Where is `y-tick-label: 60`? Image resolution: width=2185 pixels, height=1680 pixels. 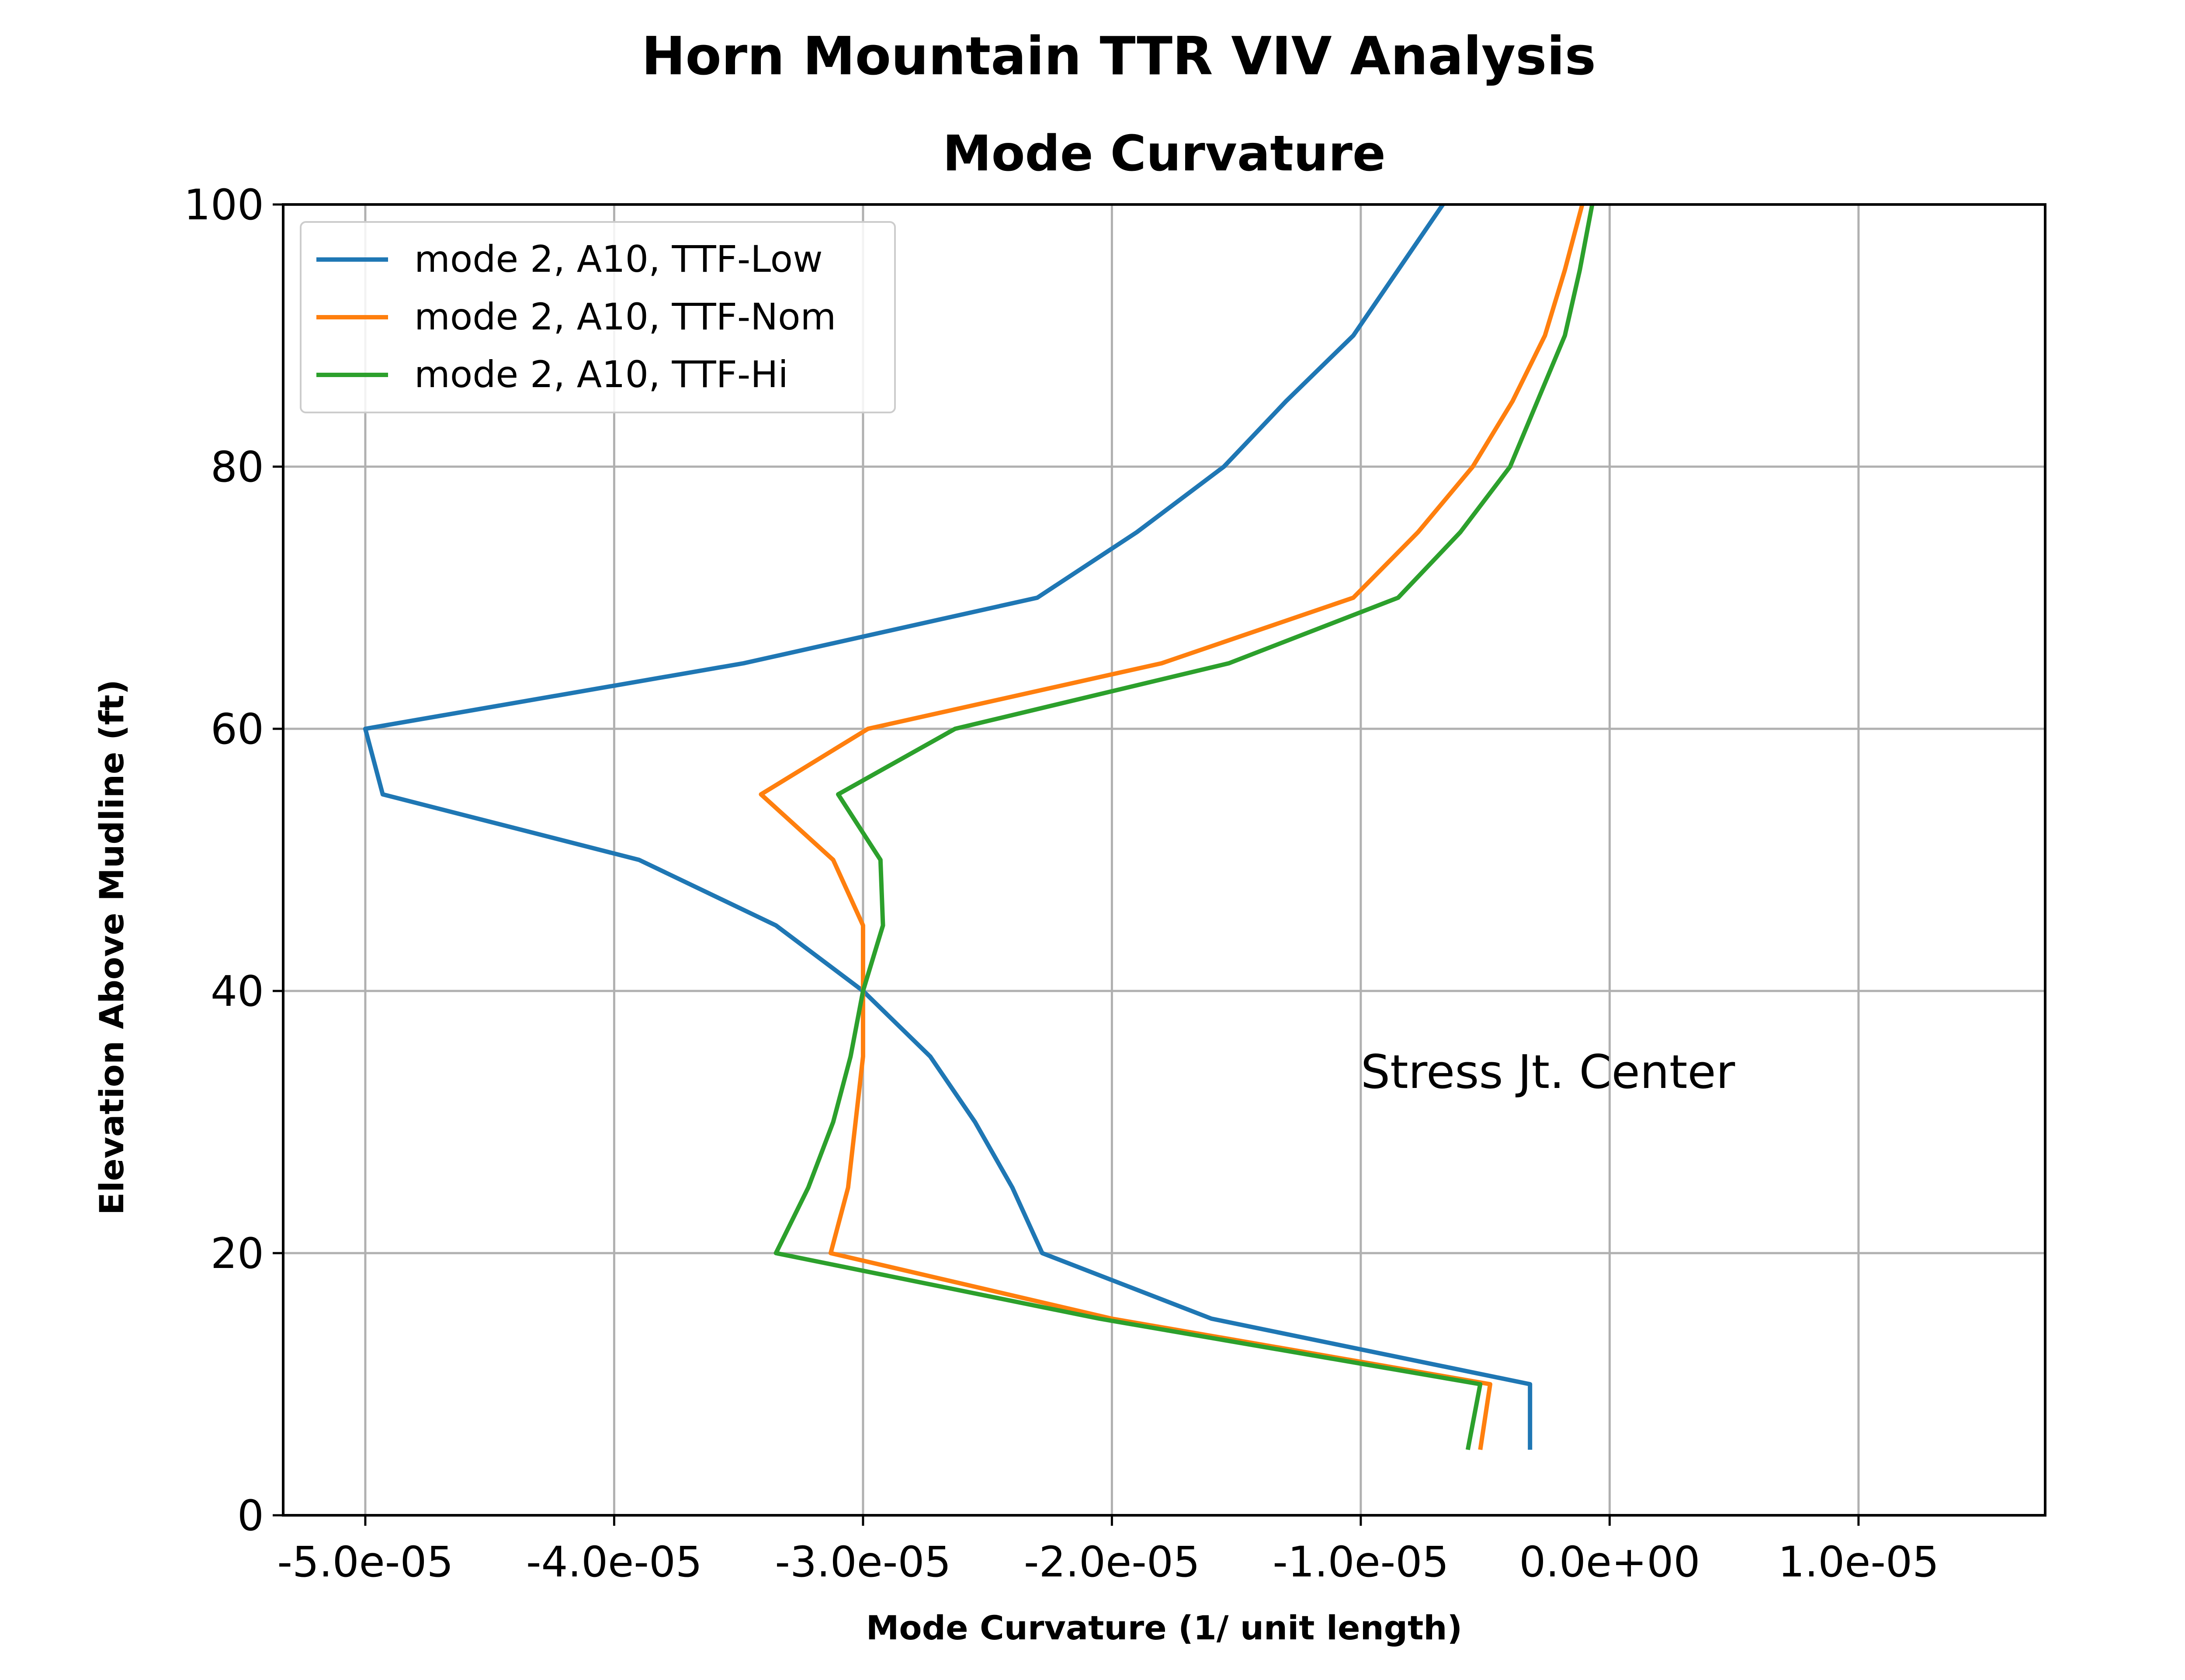
y-tick-label: 60 is located at coordinates (237, 730).